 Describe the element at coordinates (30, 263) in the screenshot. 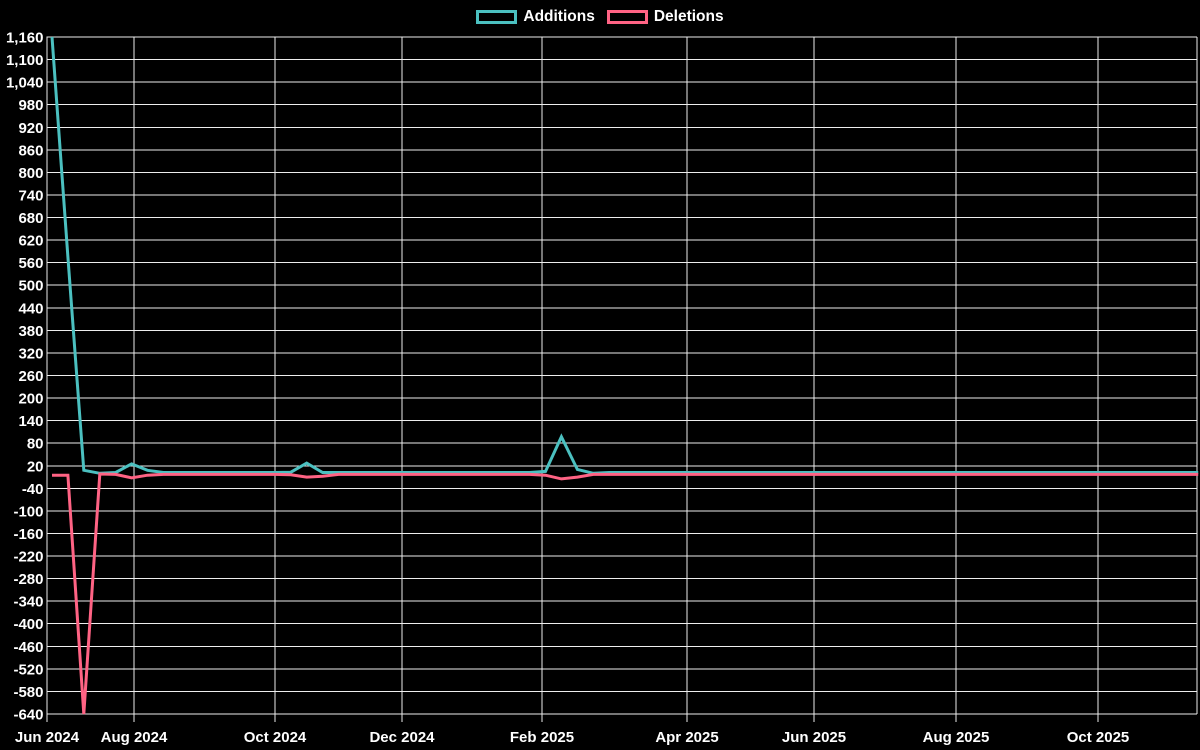

I see `y-tick-label: 560` at that location.